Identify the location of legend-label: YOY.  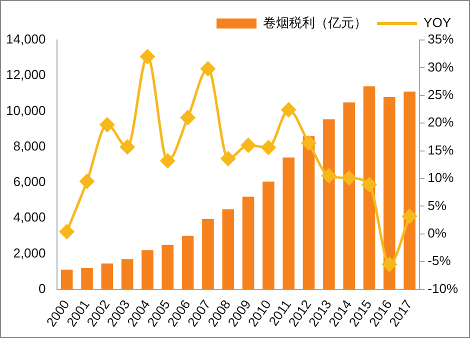
(438, 22).